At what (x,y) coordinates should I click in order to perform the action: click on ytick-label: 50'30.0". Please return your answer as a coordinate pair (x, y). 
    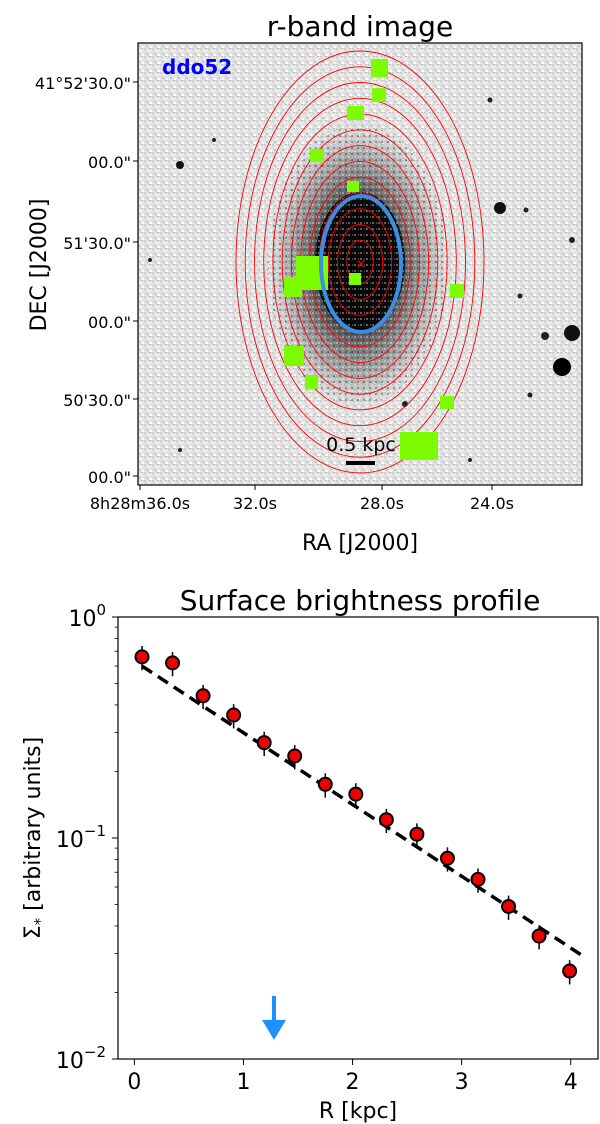
    Looking at the image, I should click on (97, 400).